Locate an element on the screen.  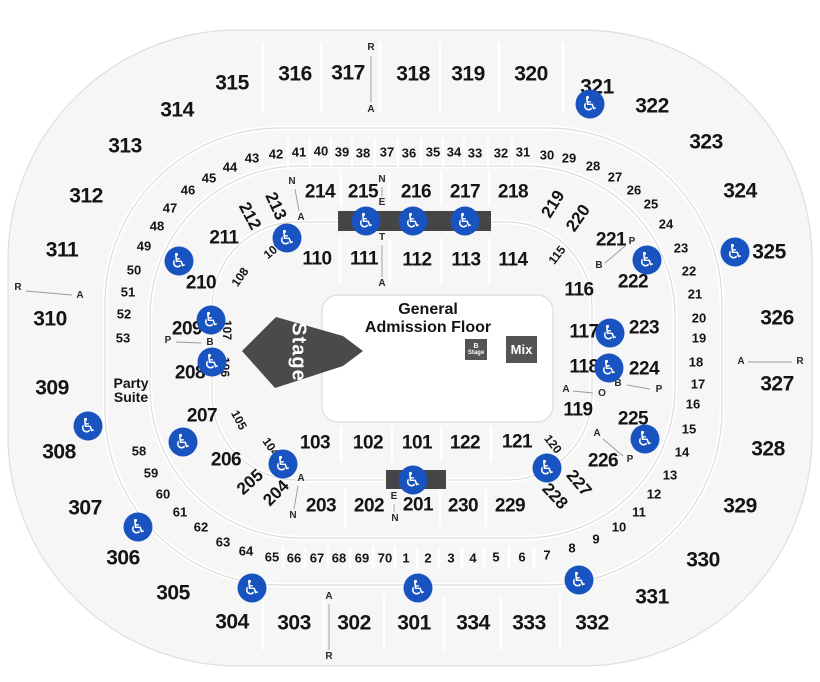
section-327: 327 is located at coordinates (777, 384).